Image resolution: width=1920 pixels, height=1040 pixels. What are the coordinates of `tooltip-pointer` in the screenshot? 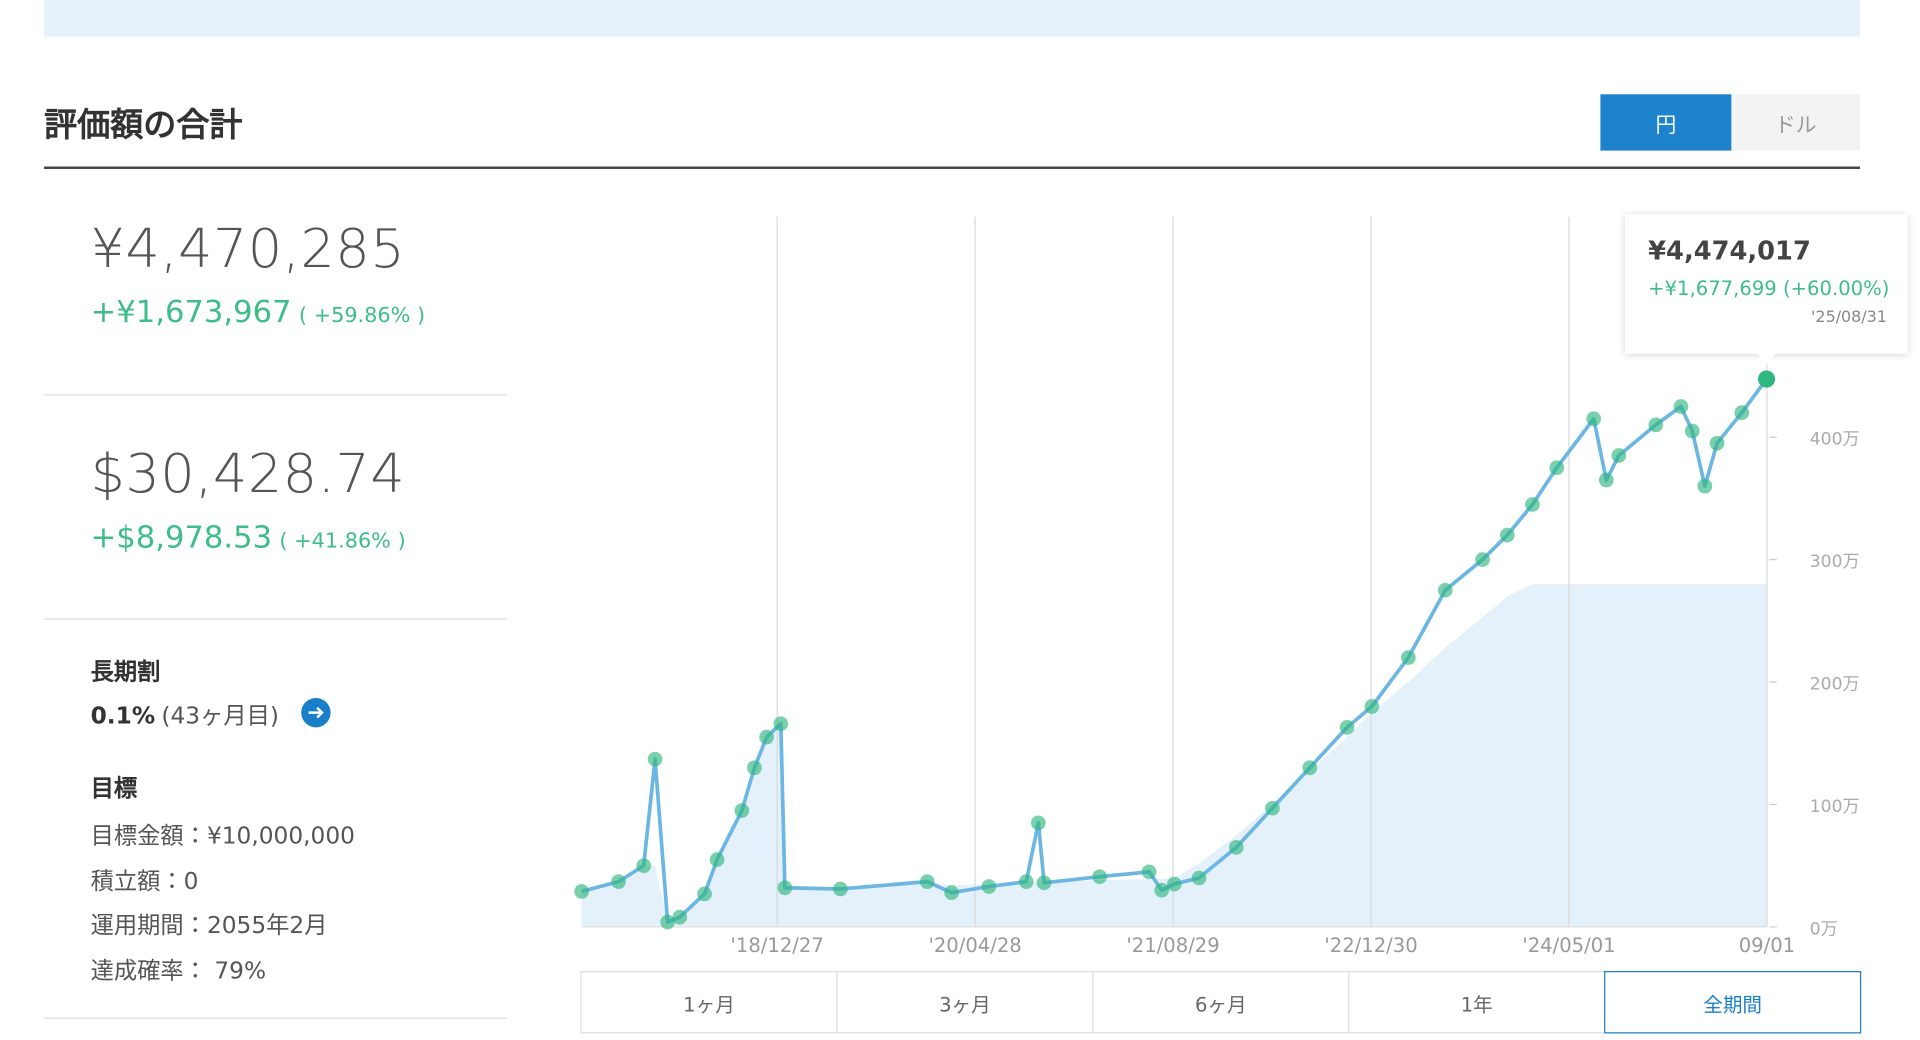 It's located at (1767, 358).